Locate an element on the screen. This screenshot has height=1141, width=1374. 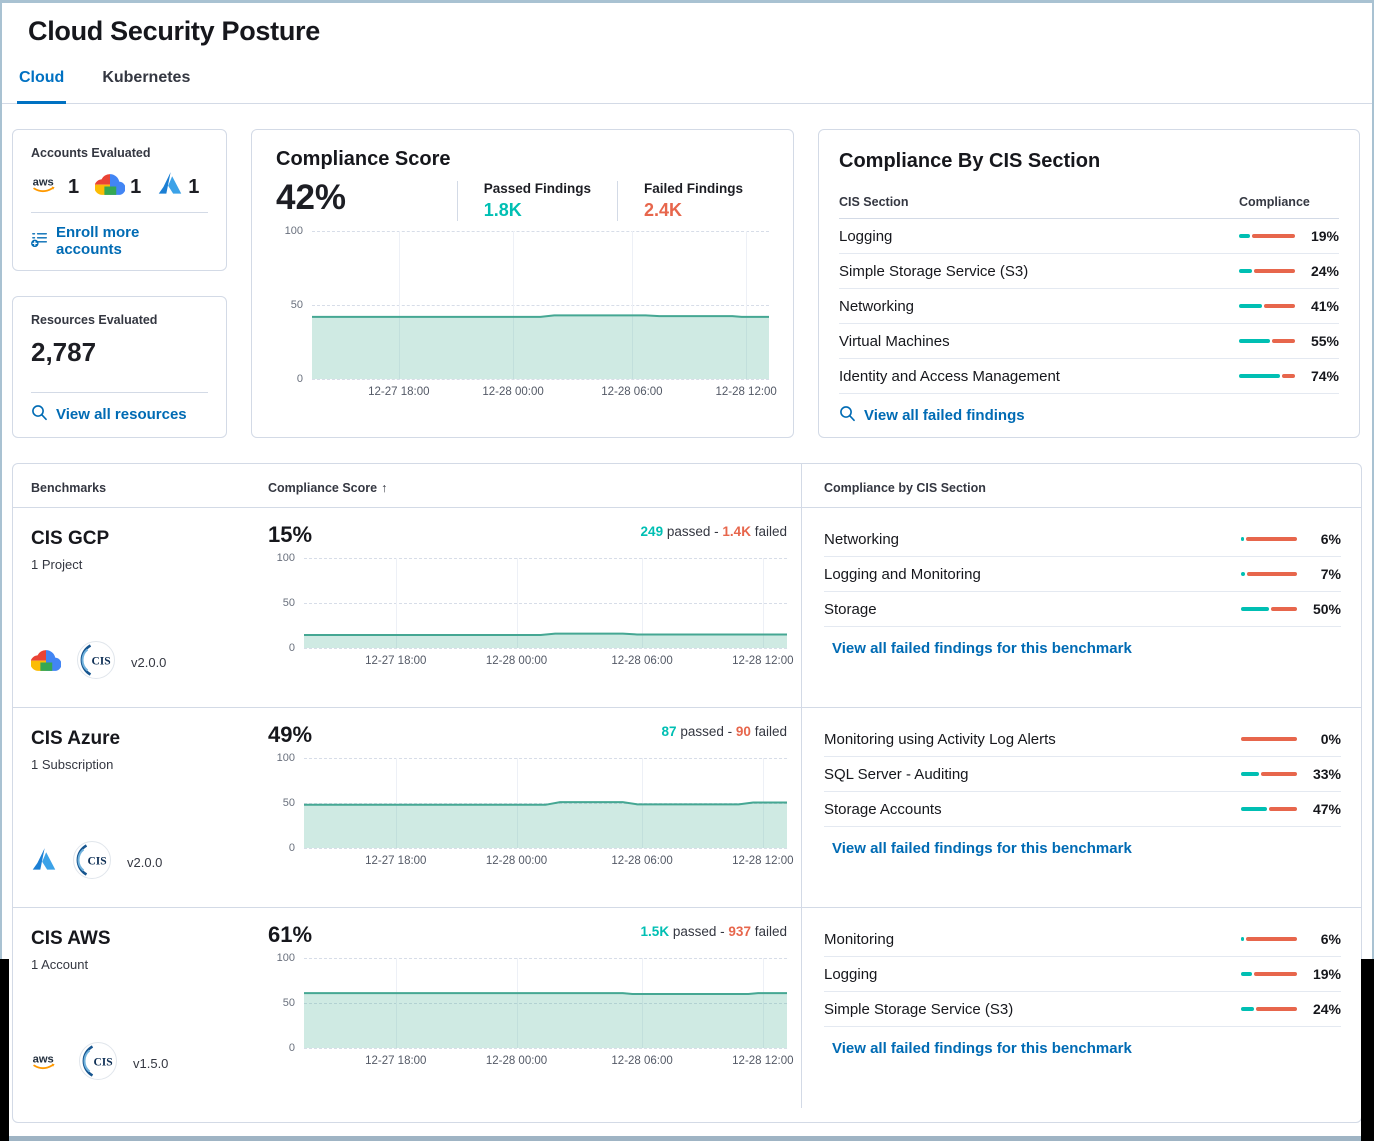
account-provider: 1 is located at coordinates (178, 187).